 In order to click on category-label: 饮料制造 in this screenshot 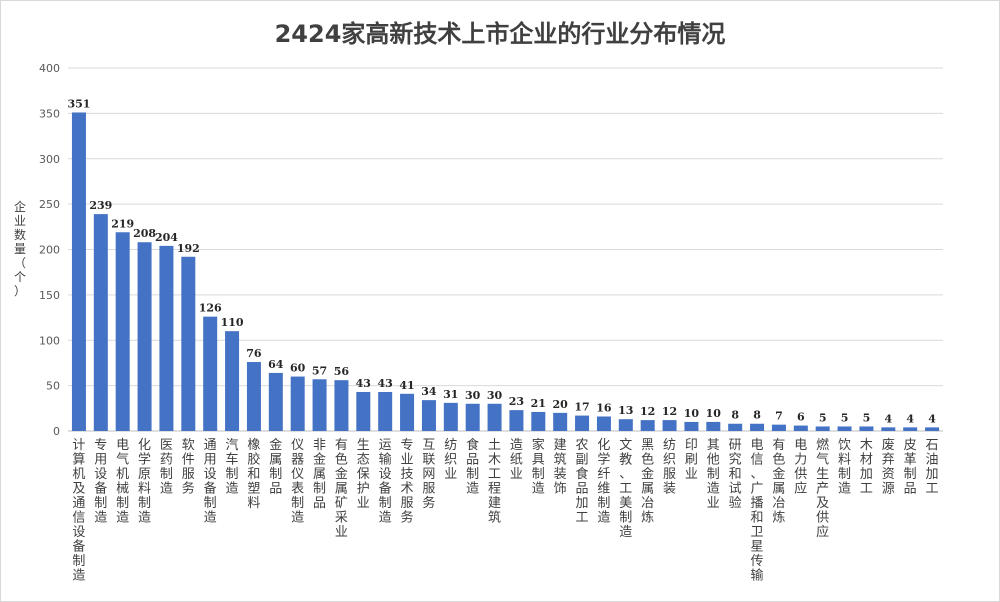, I will do `click(844, 467)`.